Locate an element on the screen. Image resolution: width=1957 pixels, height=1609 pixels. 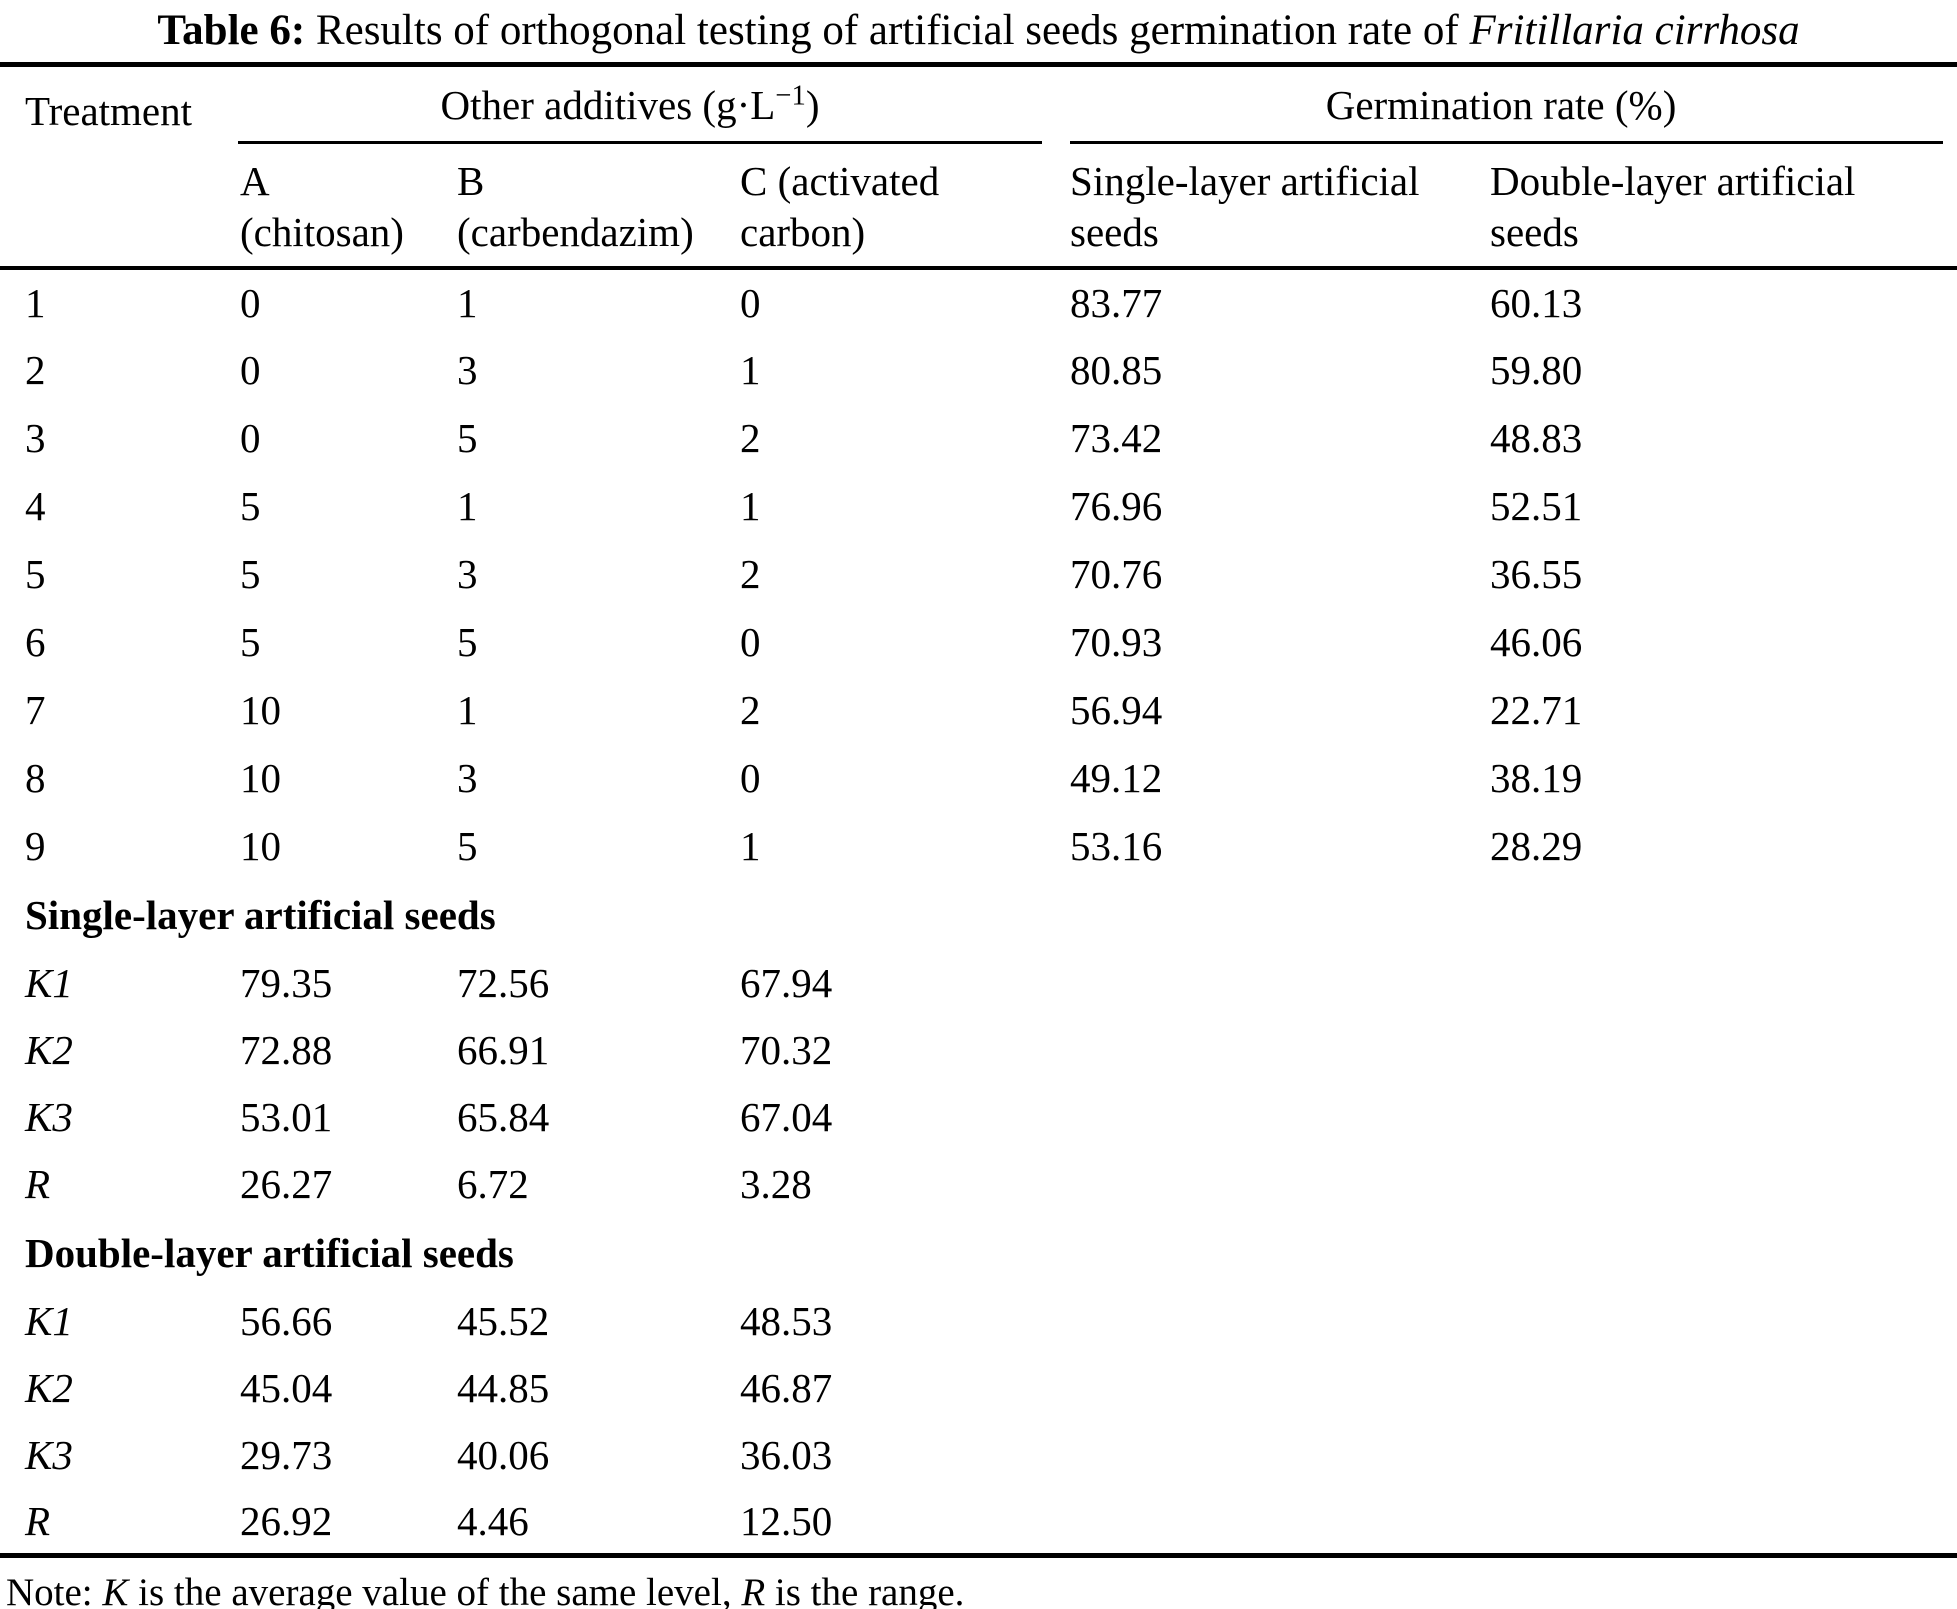
table-number-label: Table 6: is located at coordinates (231, 30).